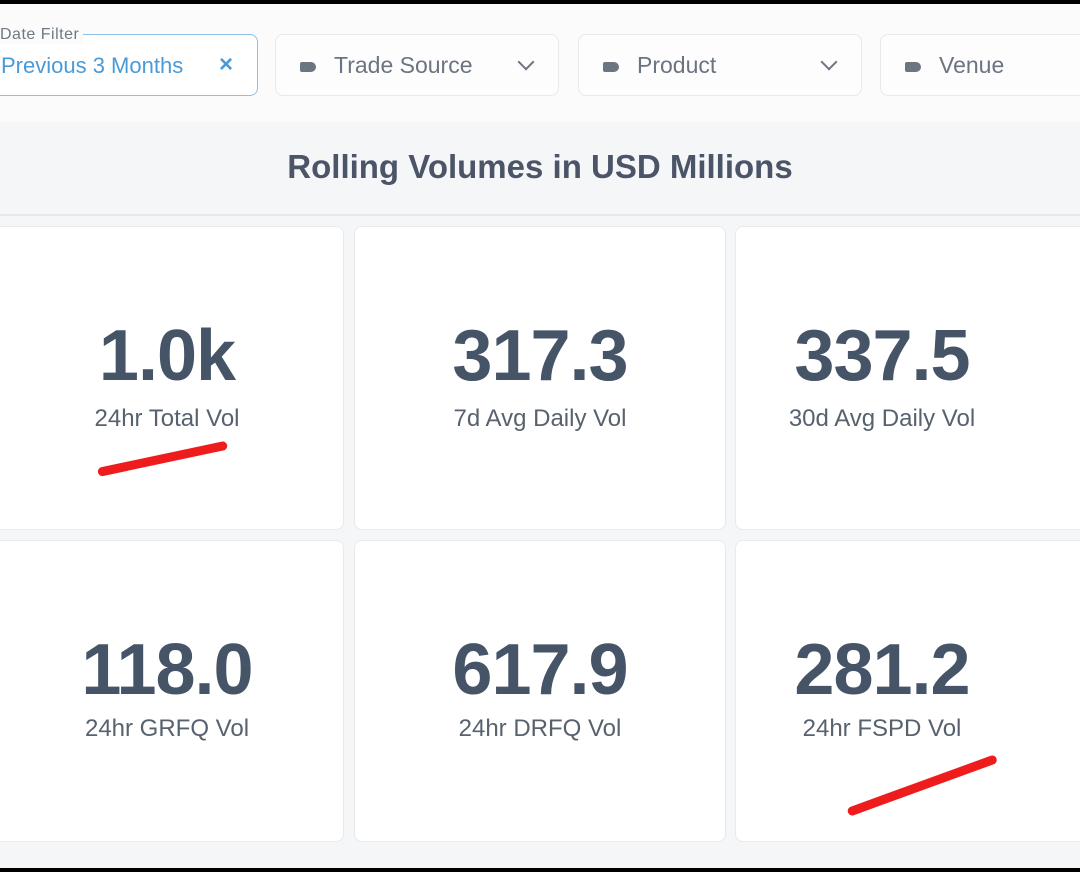  I want to click on metric-value: 617.9, so click(540, 670).